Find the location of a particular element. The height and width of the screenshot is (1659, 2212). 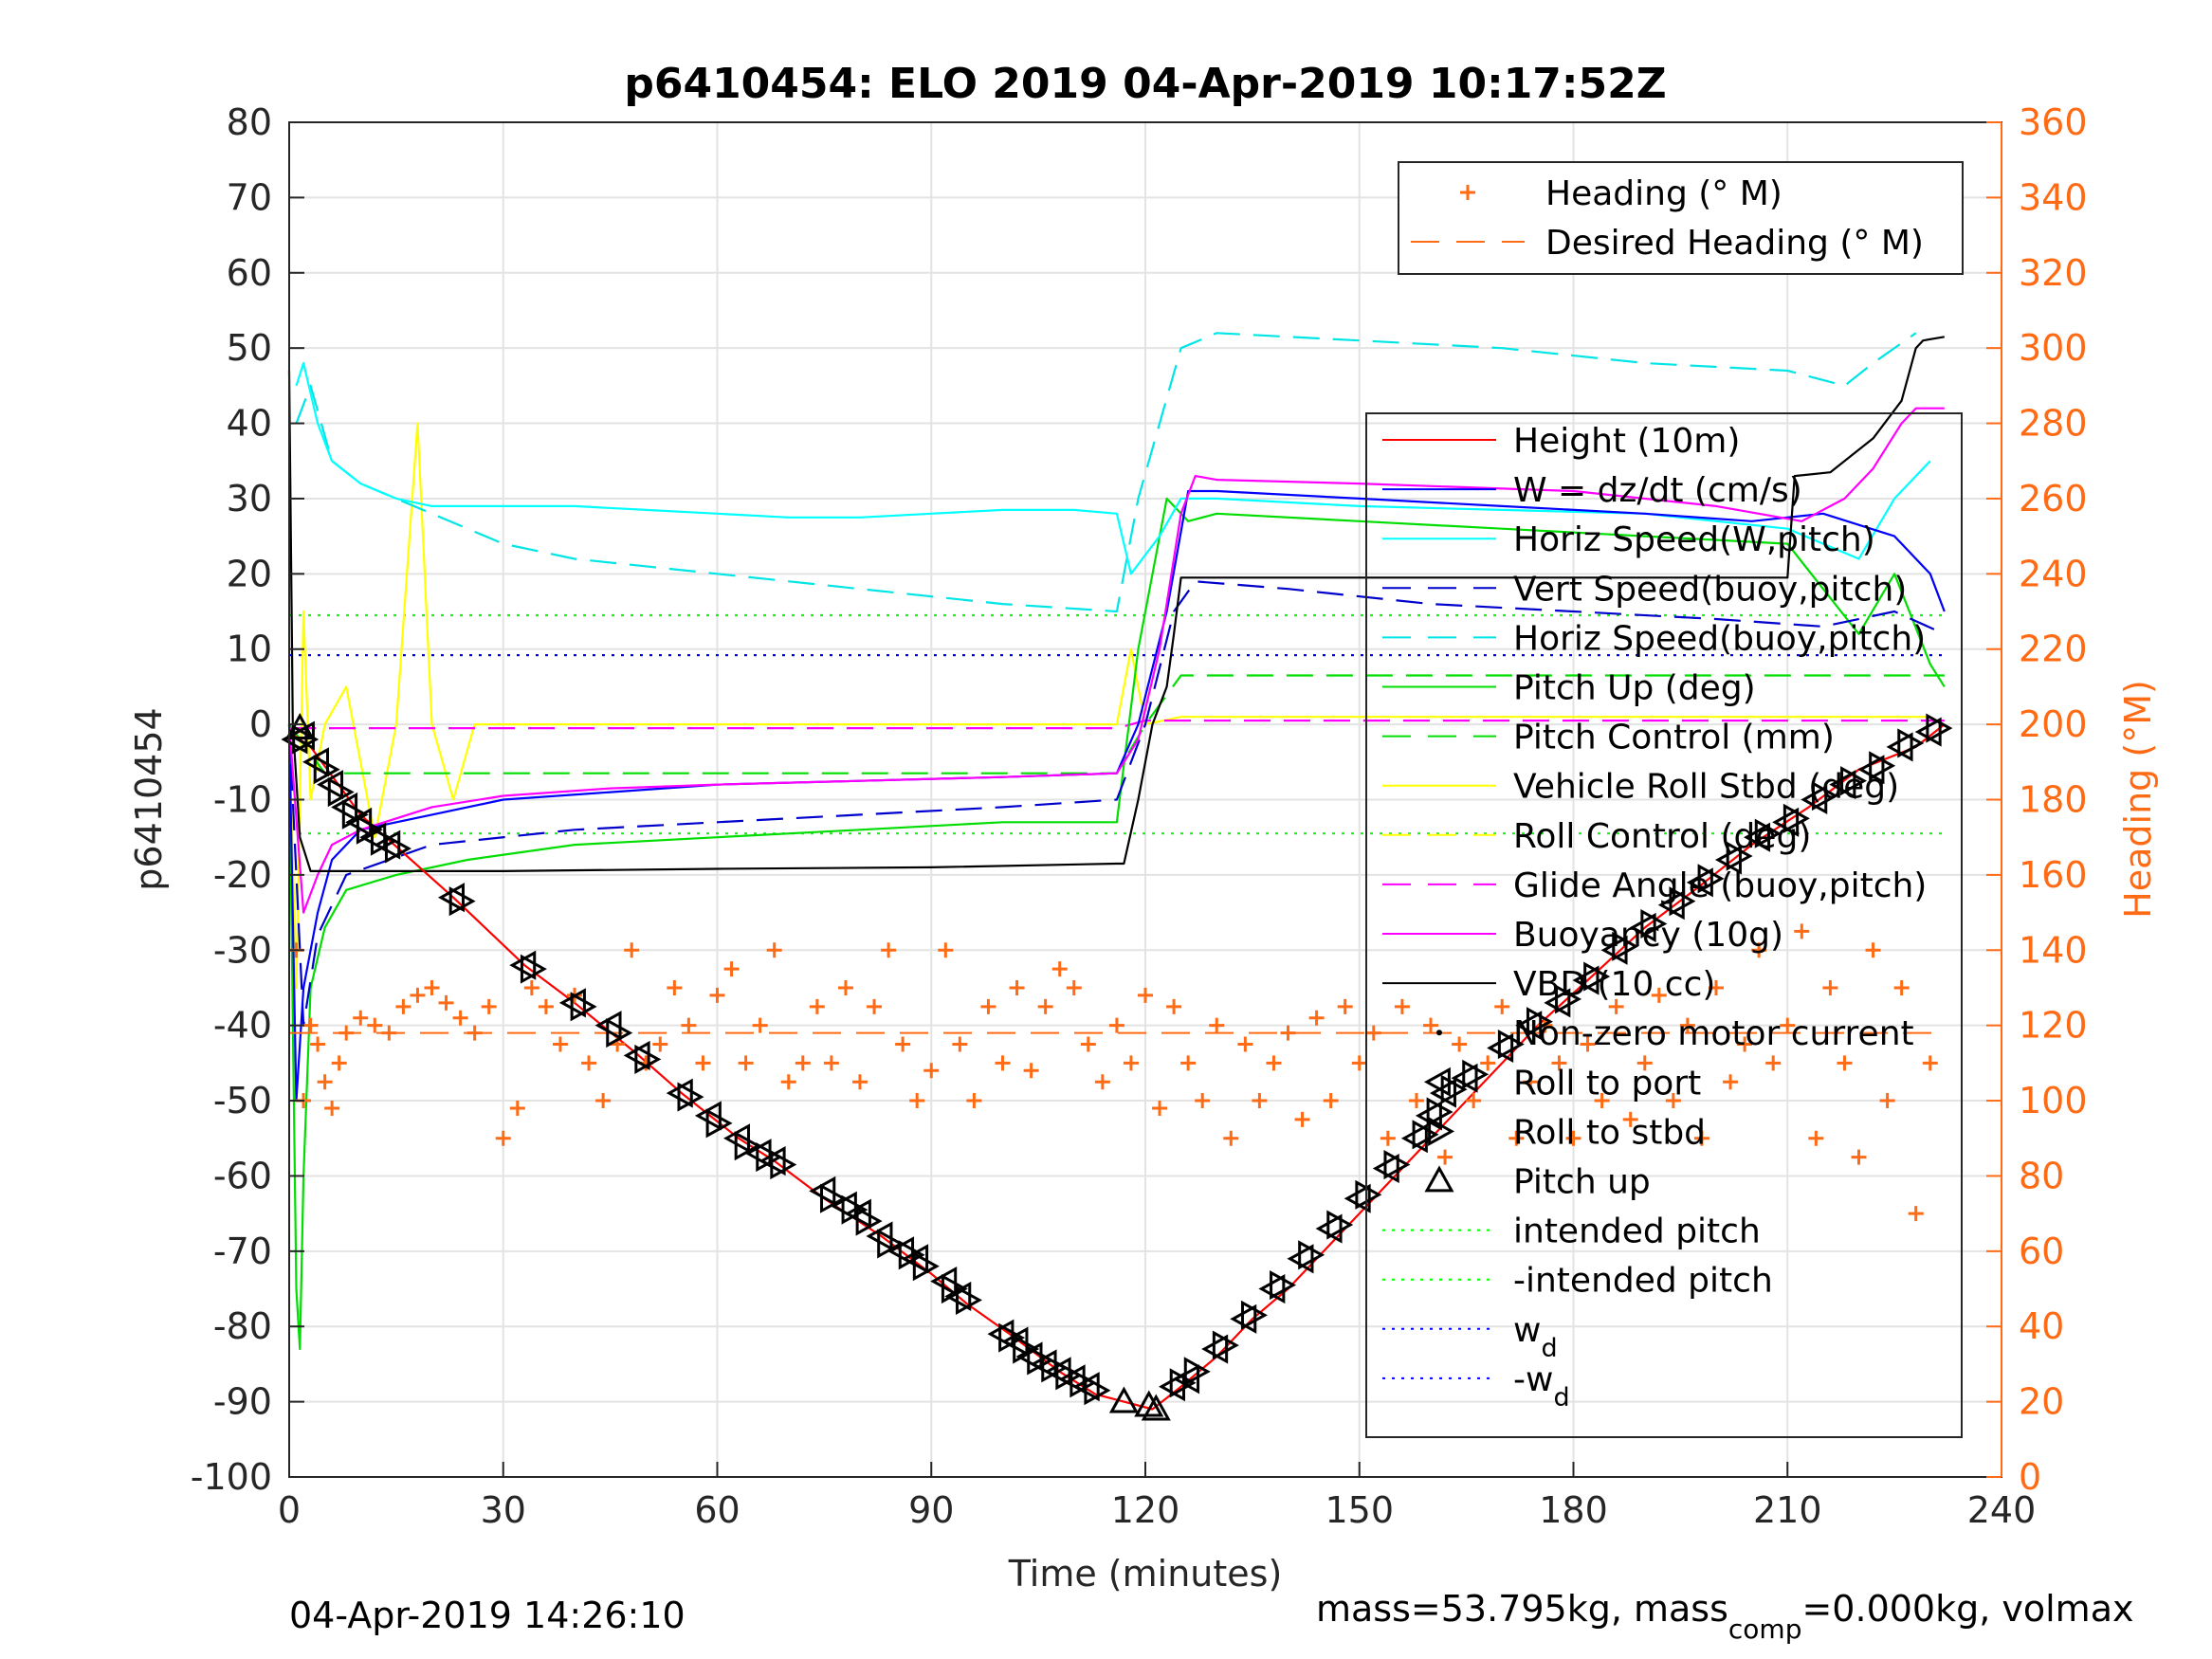

legend-main-label-text: Glide Angle (buoy,pitch) is located at coordinates (1720, 885).